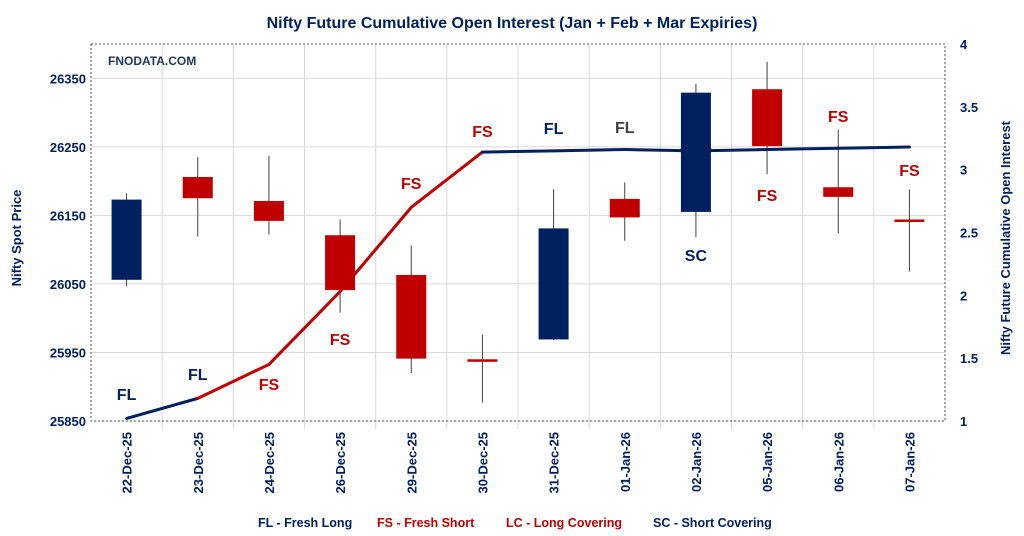  I want to click on legend-item: LC - Long Covering, so click(564, 523).